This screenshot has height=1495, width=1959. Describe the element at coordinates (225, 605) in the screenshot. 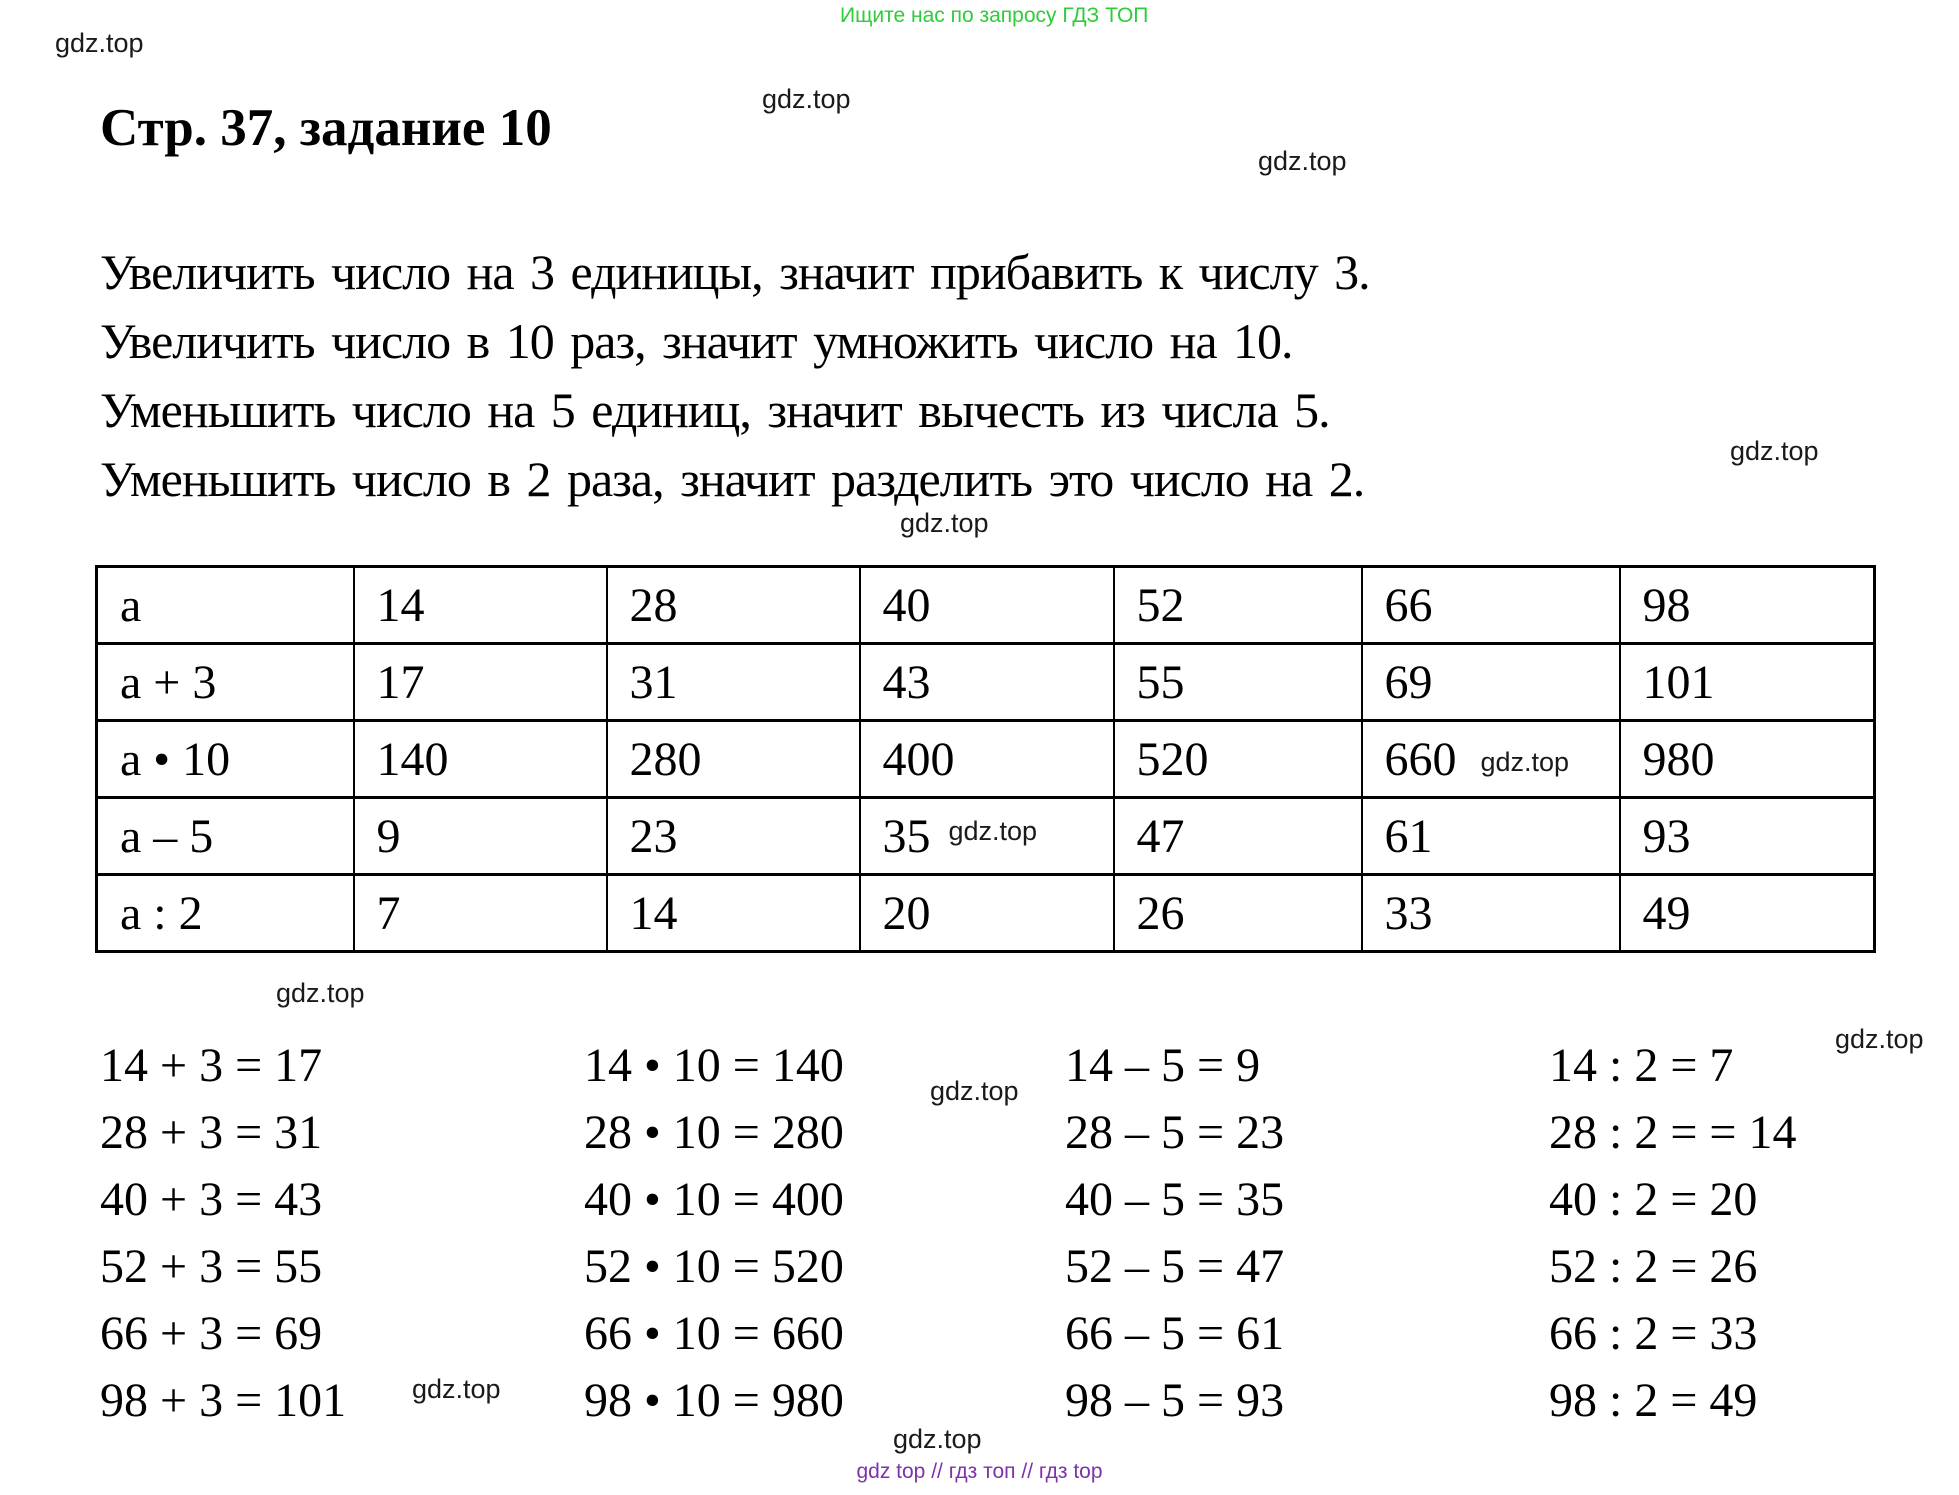

I see `table-cell: a` at that location.